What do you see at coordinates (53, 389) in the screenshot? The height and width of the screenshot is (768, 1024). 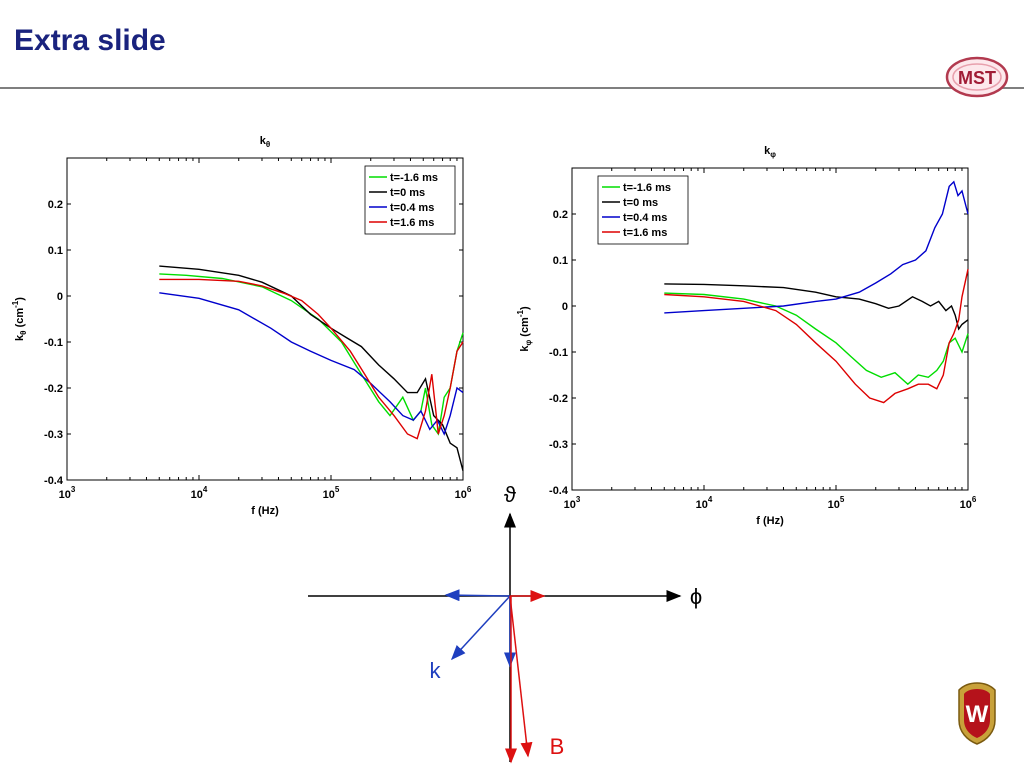 I see `chart0-ytick-label-4: -0.2` at bounding box center [53, 389].